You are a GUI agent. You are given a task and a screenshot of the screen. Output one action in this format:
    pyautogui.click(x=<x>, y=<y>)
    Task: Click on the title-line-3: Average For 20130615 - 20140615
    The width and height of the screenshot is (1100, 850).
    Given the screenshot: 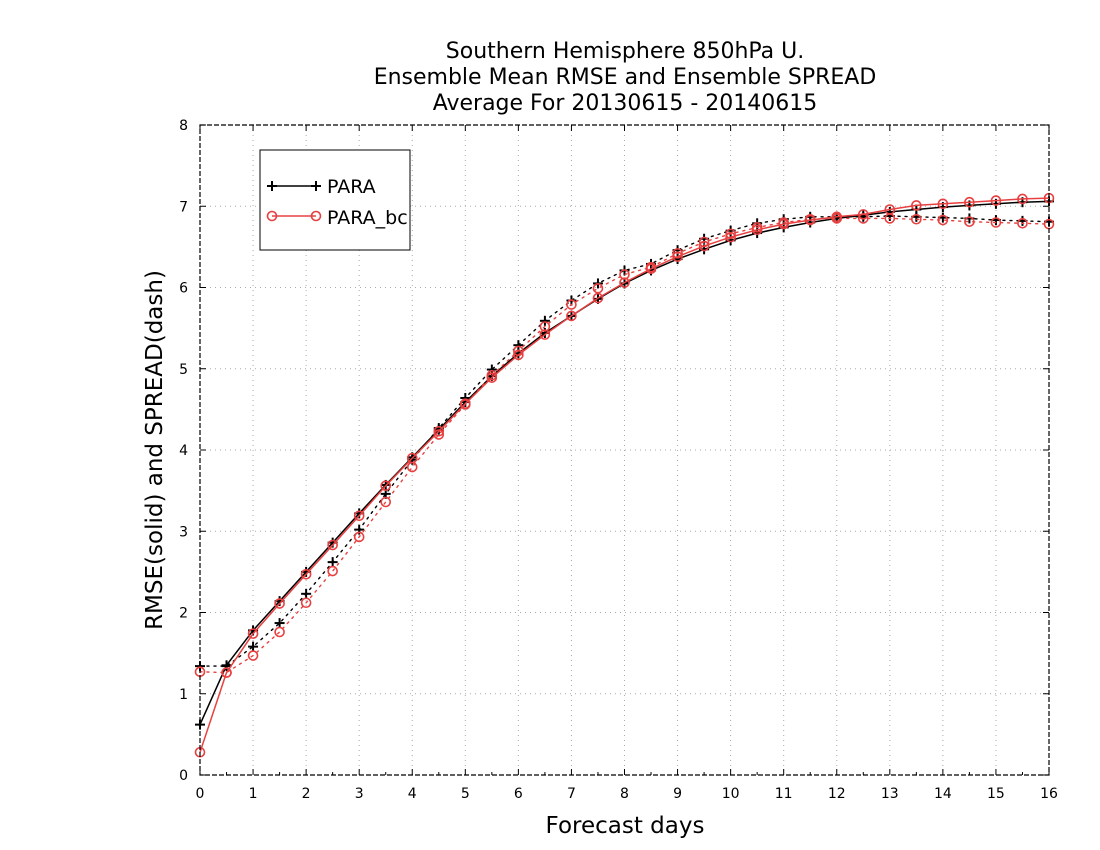 What is the action you would take?
    pyautogui.click(x=625, y=103)
    